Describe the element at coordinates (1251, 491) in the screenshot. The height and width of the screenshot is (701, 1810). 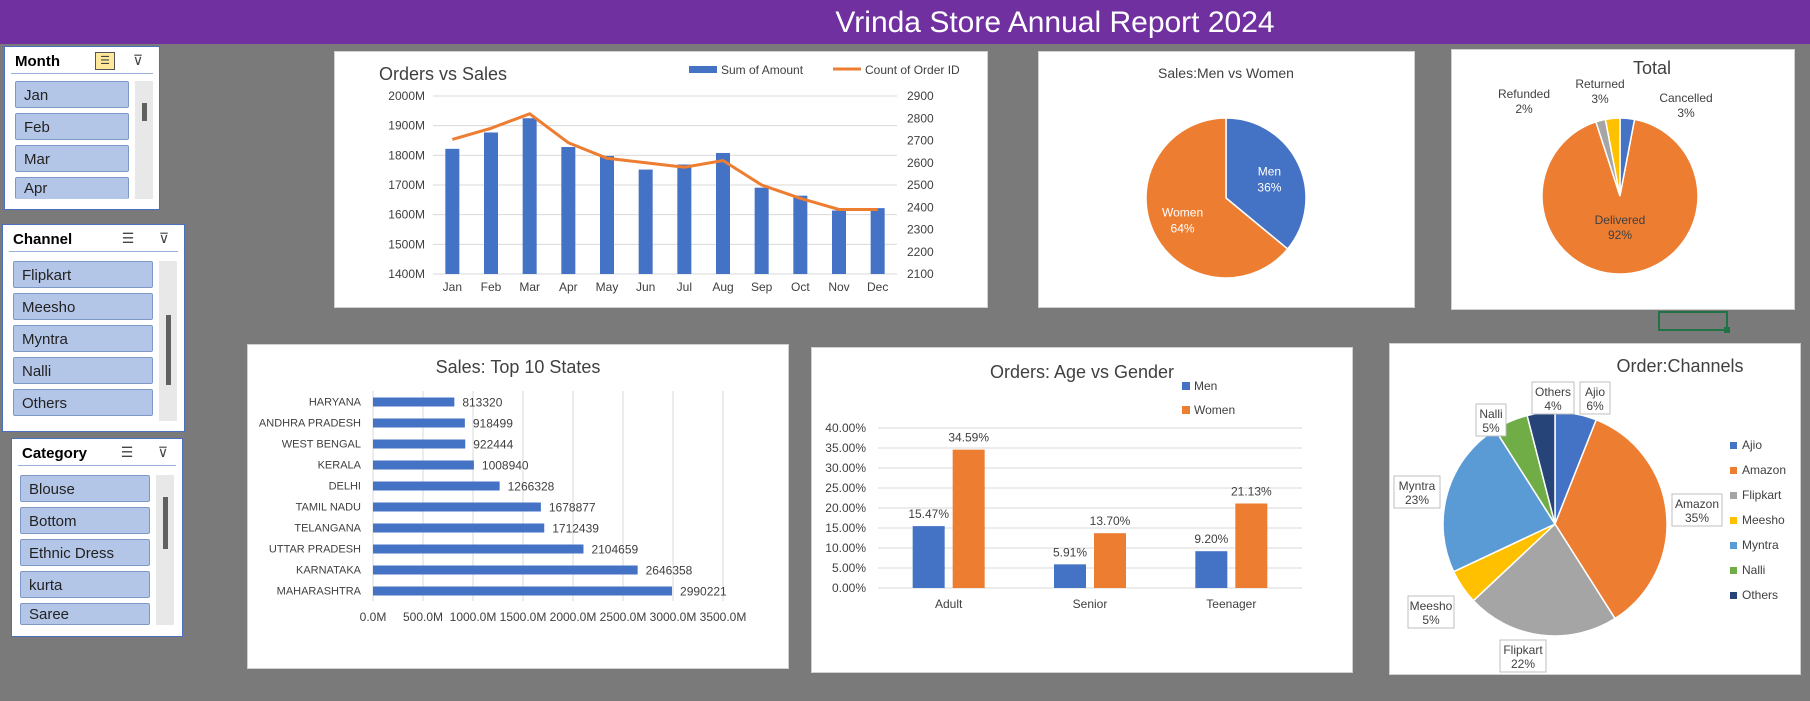
I see `data-label: 21.13%` at that location.